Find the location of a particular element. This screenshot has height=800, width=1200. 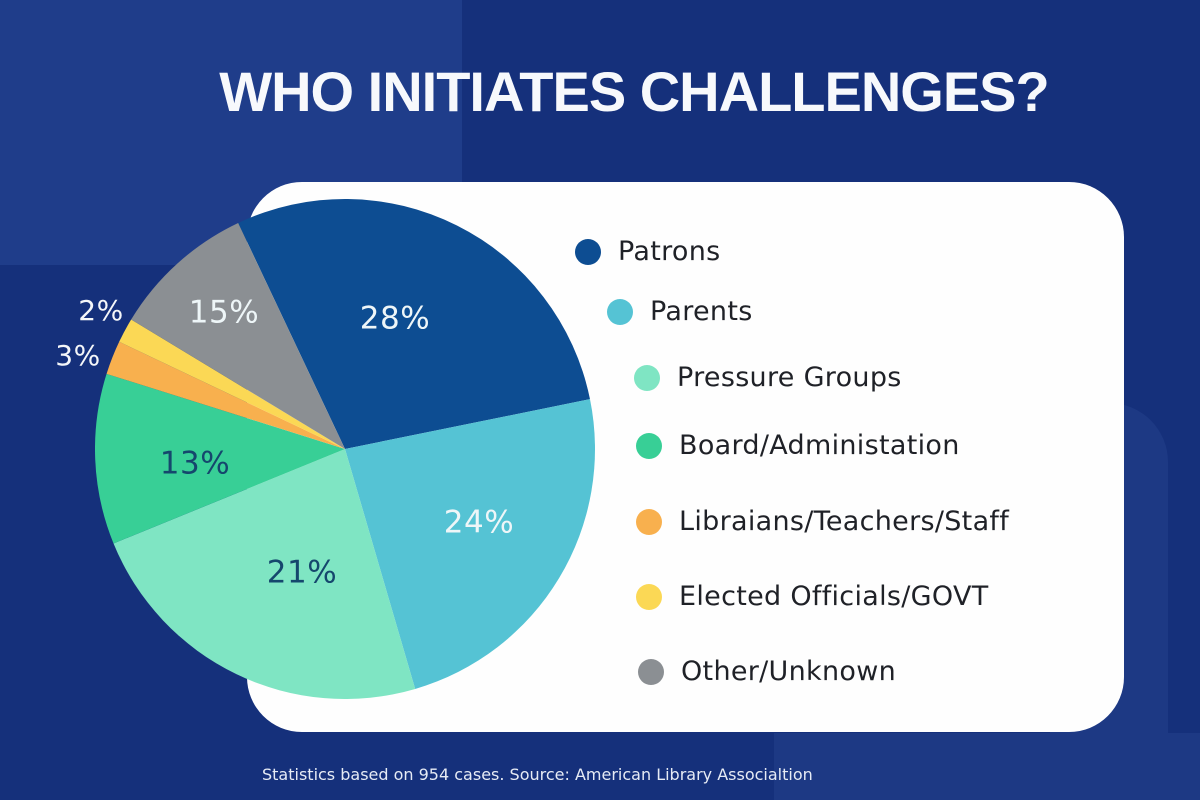

pie-value-label-parents: 24% is located at coordinates (479, 522).